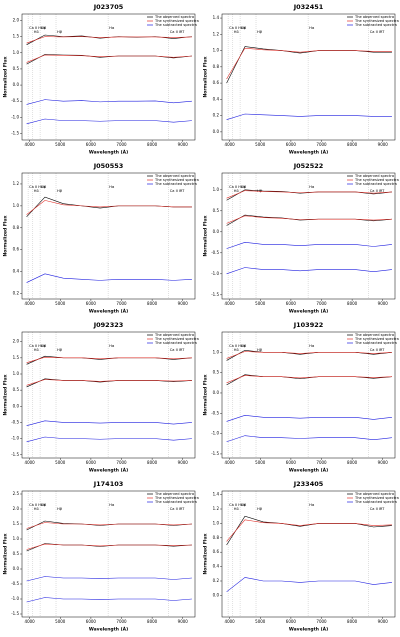 This screenshot has width=400, height=637. Describe the element at coordinates (383, 144) in the screenshot. I see `x-tick-label: 9000` at that location.